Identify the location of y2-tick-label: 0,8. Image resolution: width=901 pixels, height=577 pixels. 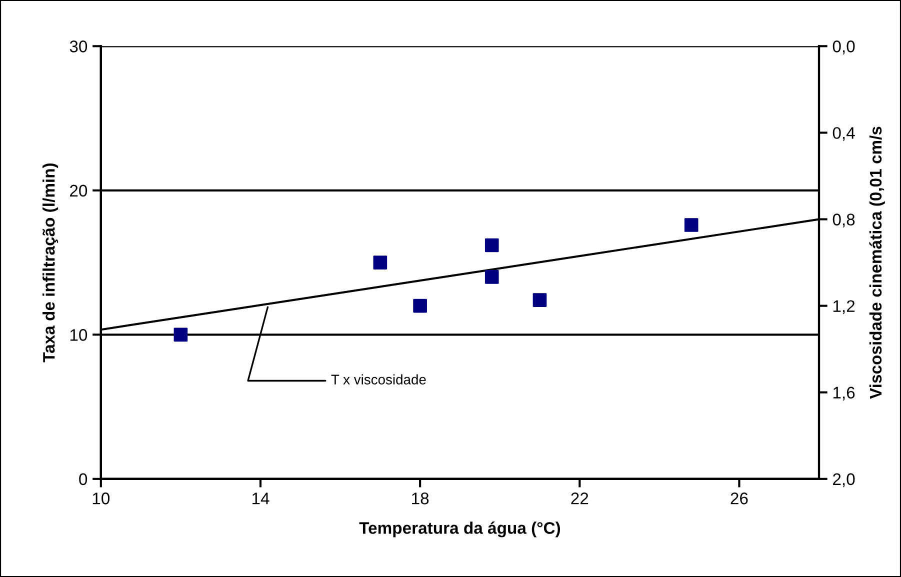
(843, 221).